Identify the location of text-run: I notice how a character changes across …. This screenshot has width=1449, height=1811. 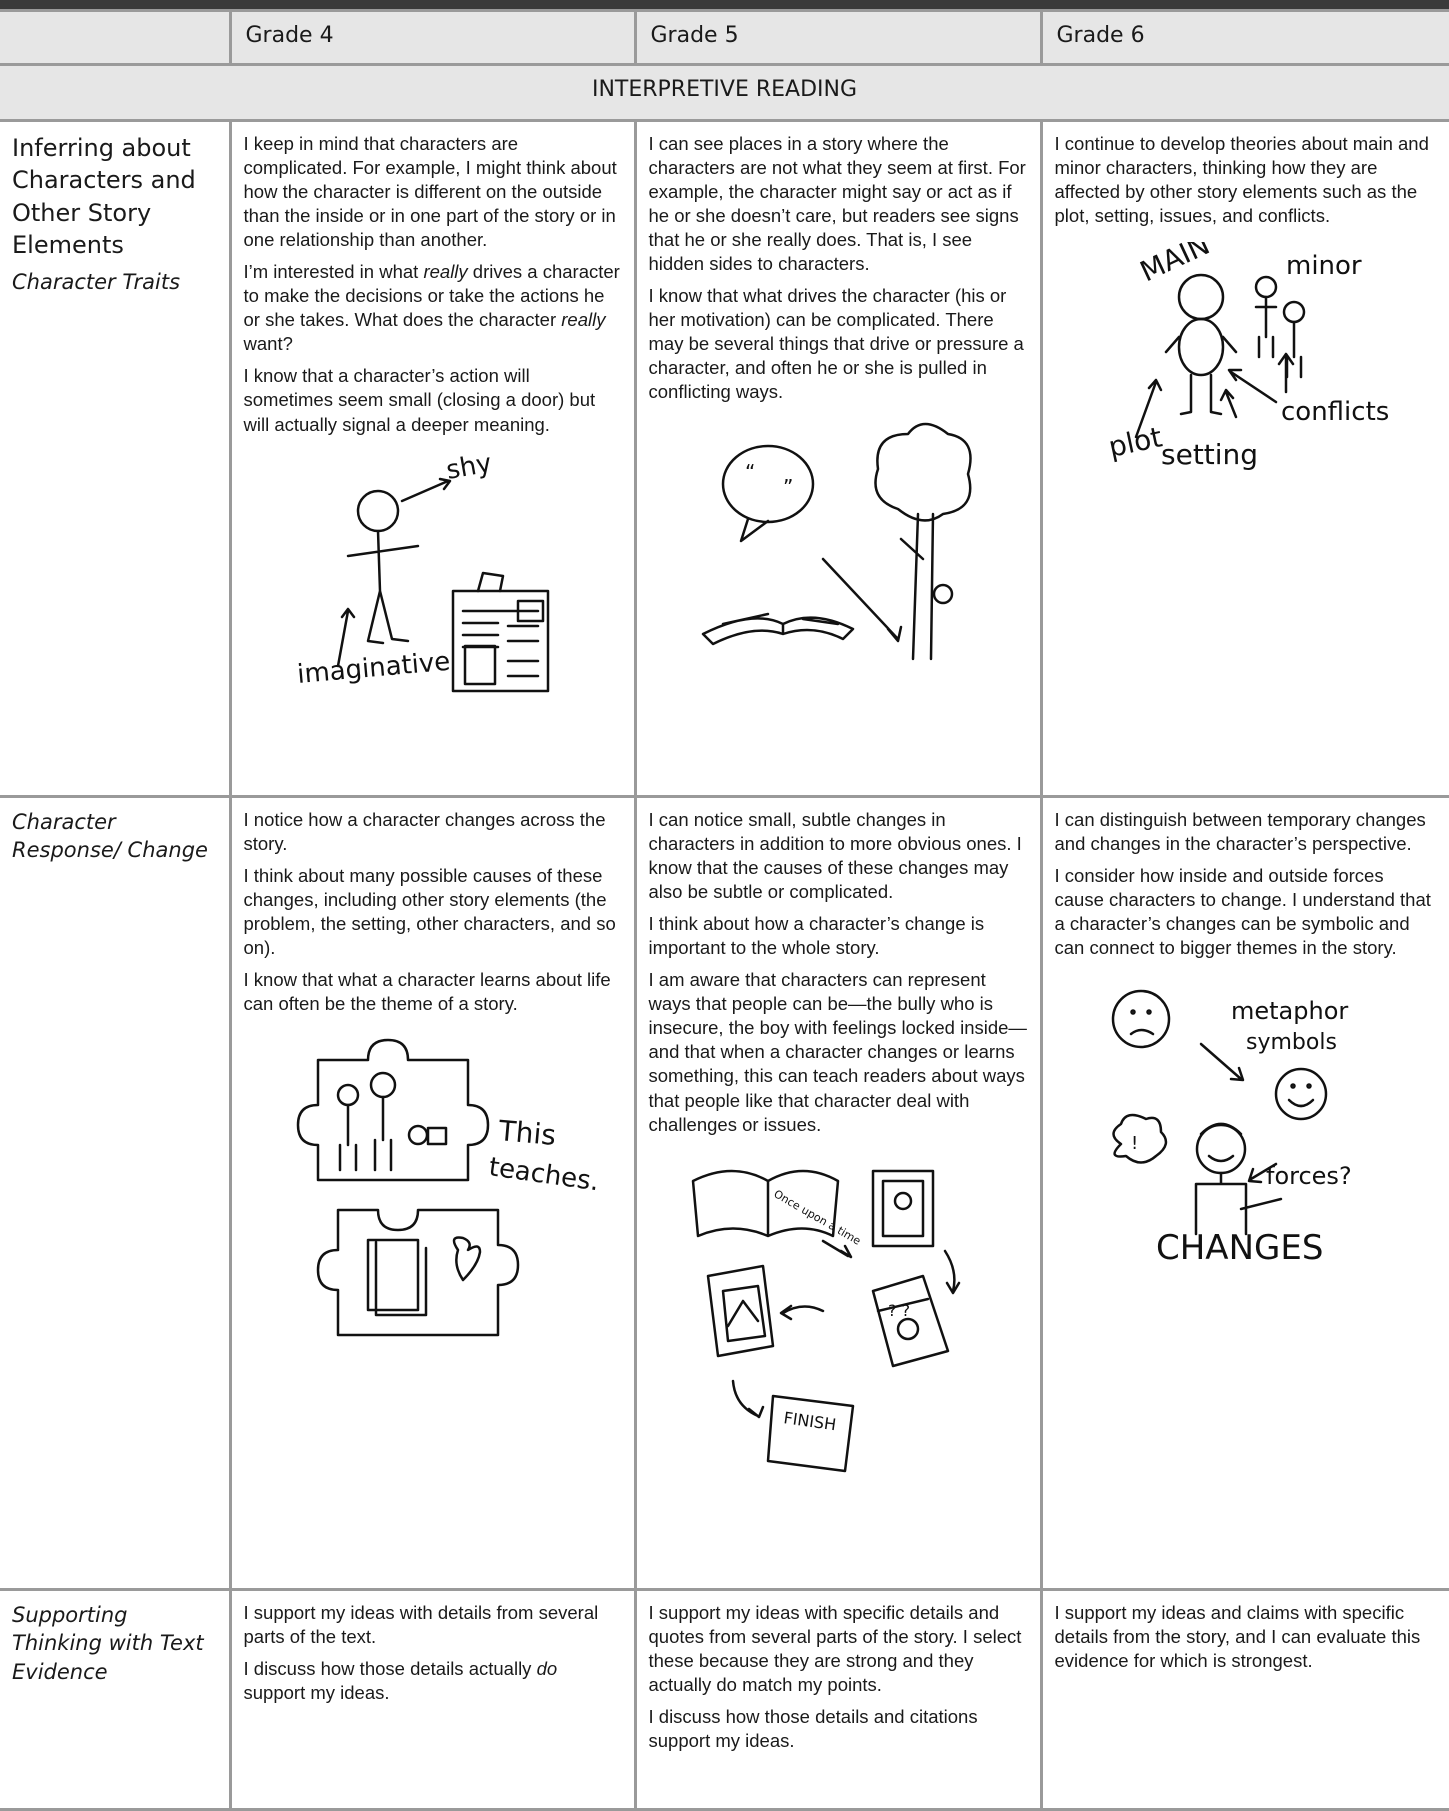
(424, 832).